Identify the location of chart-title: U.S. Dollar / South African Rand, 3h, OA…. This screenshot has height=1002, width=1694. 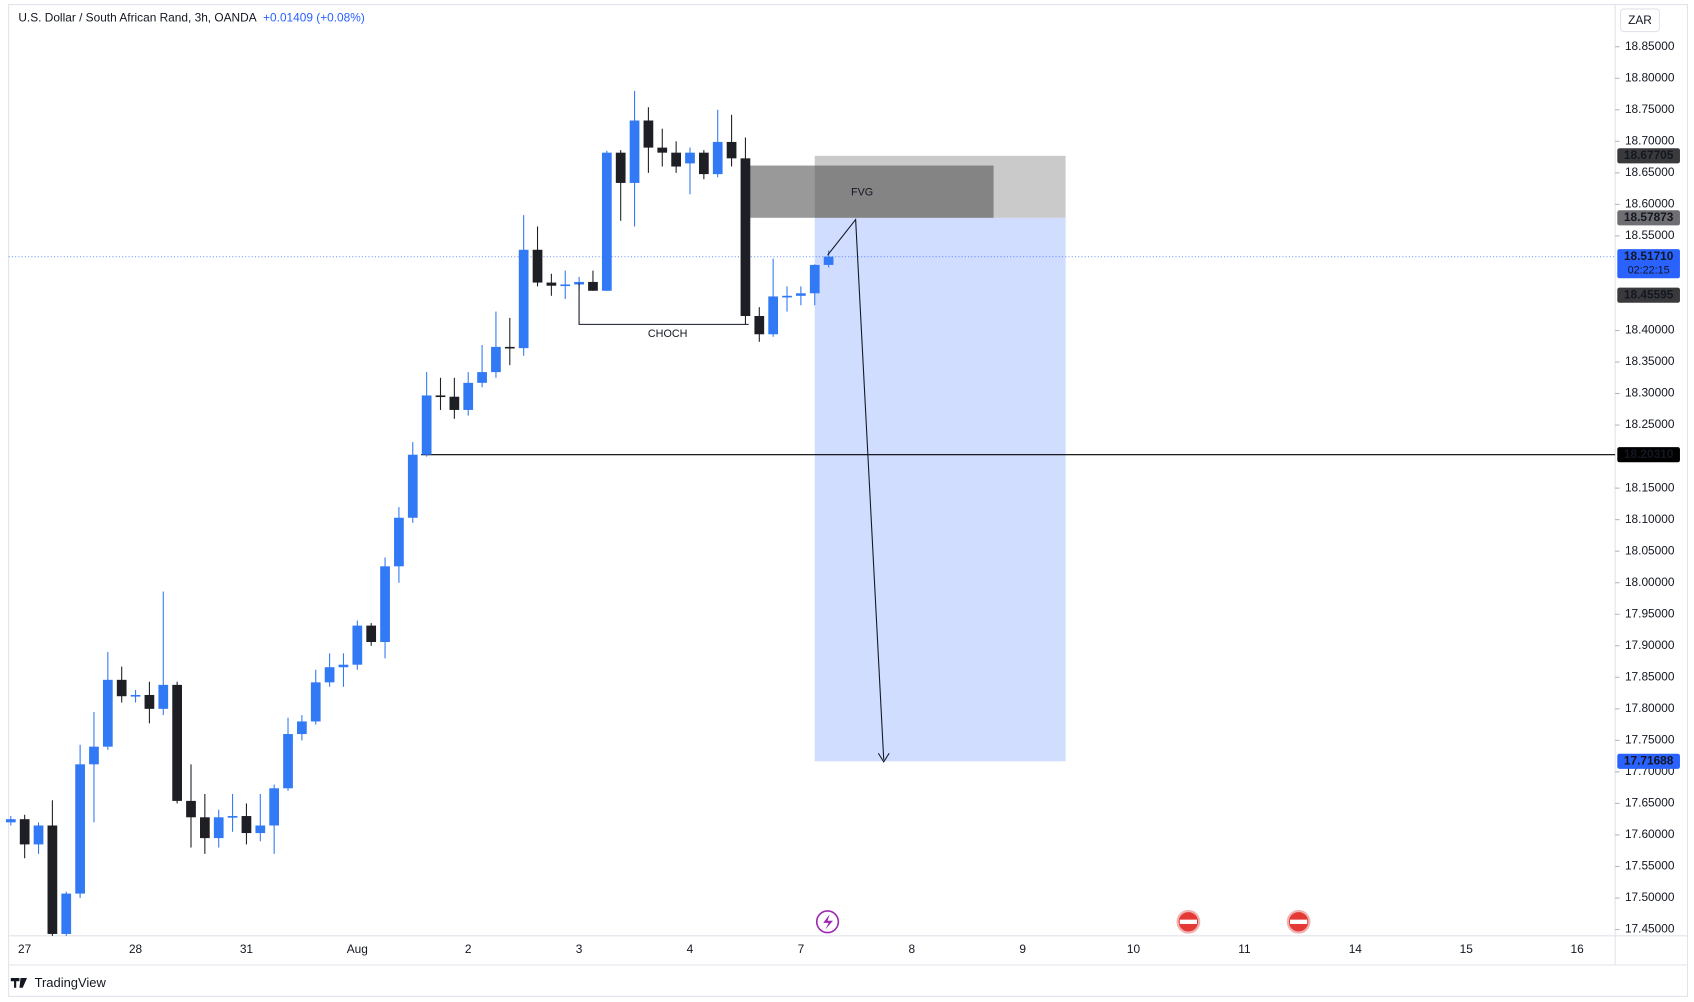
(137, 18).